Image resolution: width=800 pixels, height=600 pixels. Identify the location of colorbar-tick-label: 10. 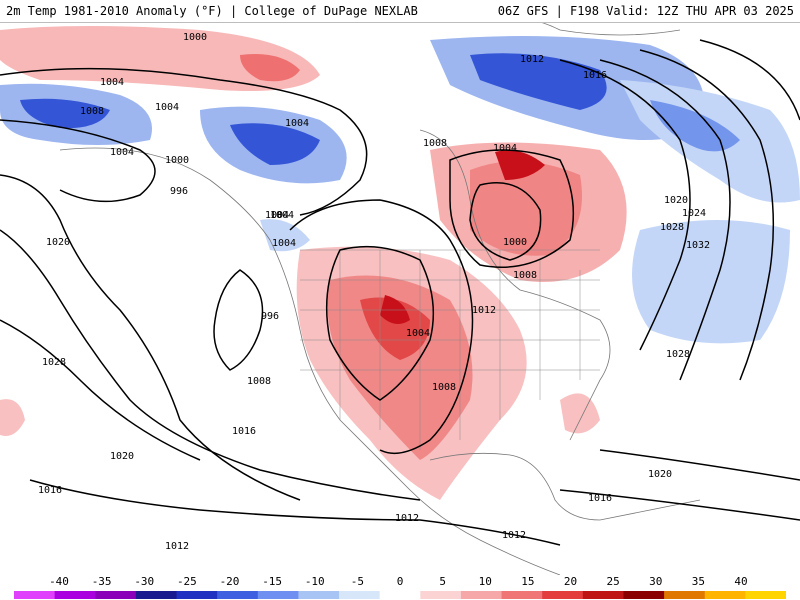
(485, 581).